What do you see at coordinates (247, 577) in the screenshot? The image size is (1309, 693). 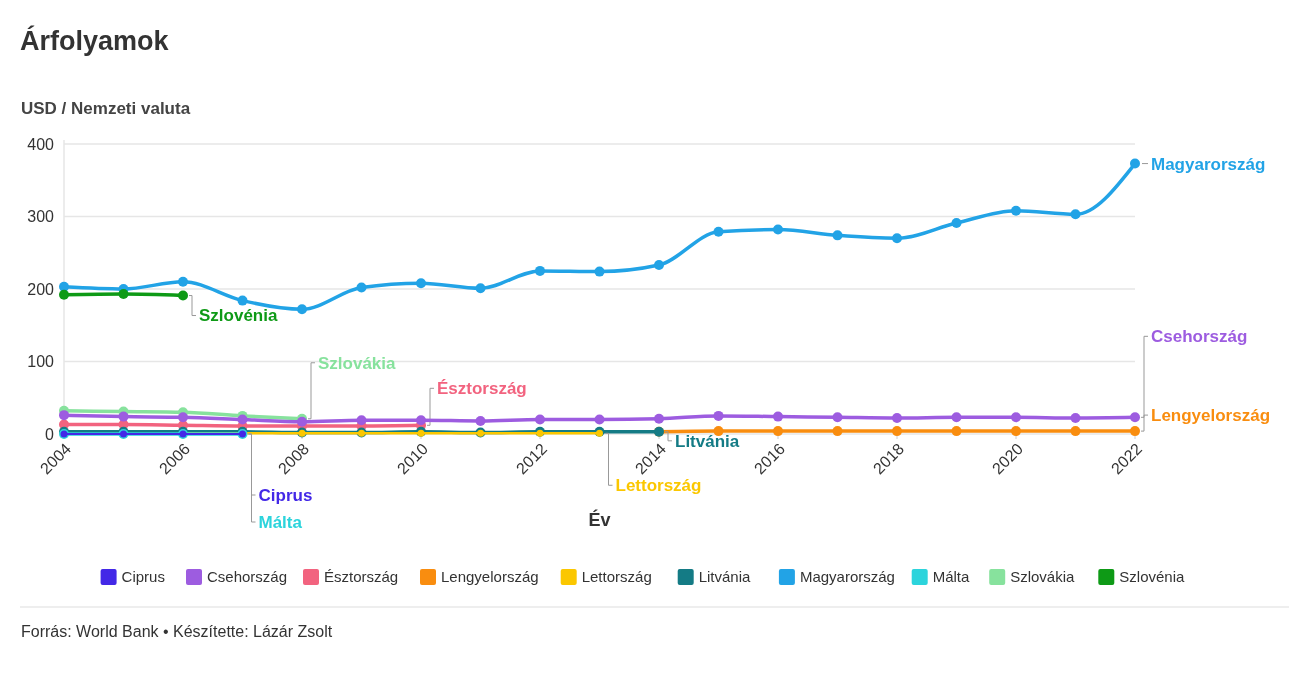 I see `legend-label: Csehország` at bounding box center [247, 577].